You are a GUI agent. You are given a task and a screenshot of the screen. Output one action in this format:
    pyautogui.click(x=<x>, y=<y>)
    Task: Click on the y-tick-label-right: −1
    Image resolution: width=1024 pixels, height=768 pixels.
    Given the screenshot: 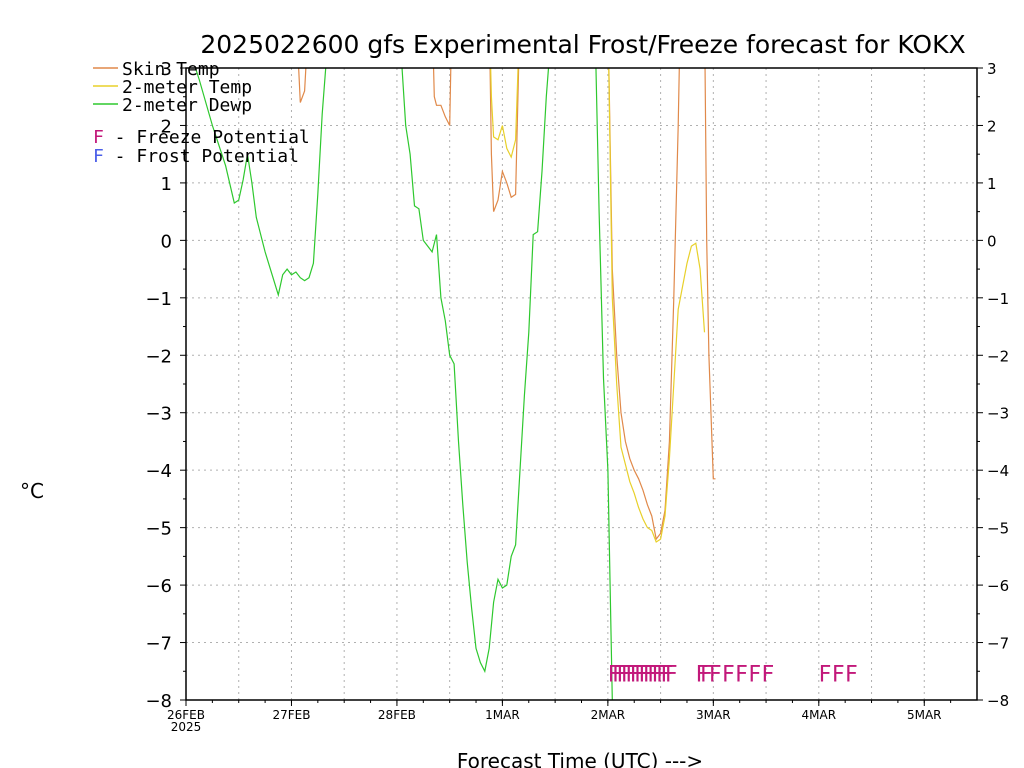 What is the action you would take?
    pyautogui.click(x=998, y=299)
    